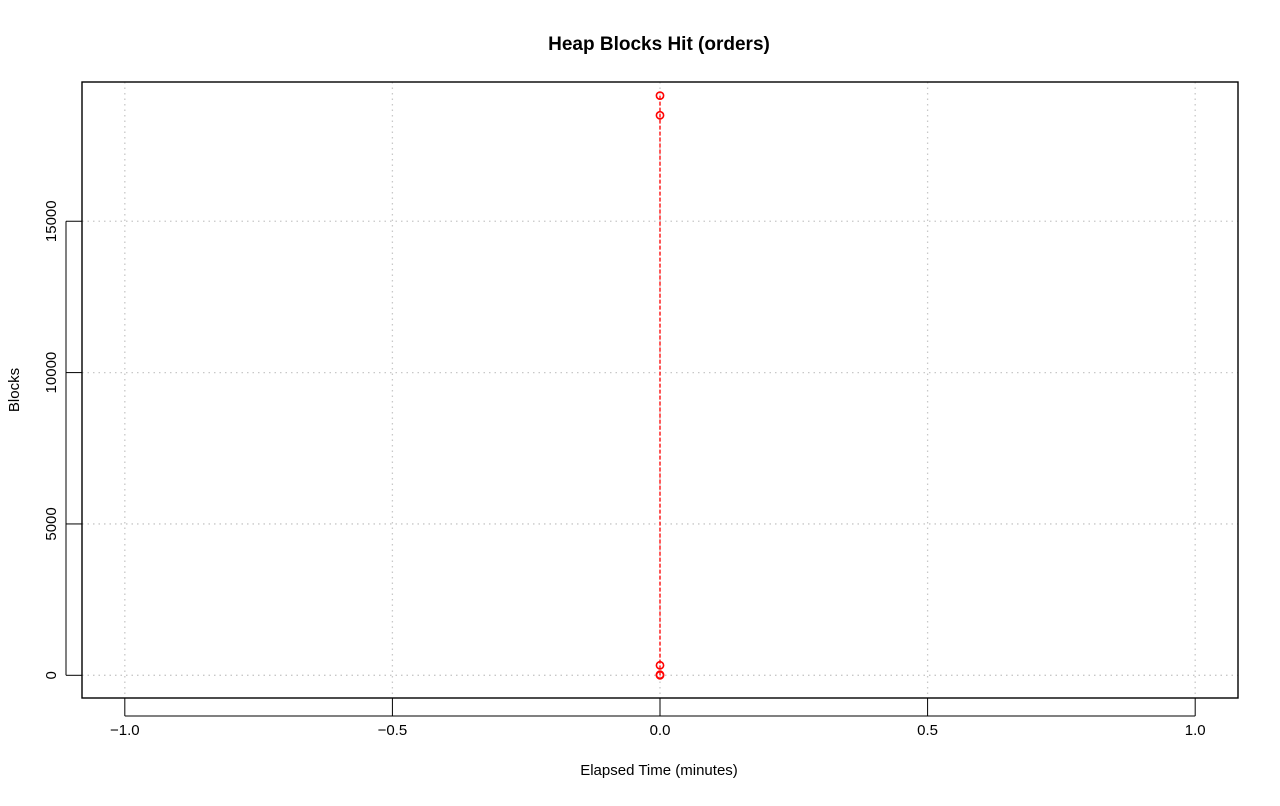 The width and height of the screenshot is (1280, 806). Describe the element at coordinates (51, 523) in the screenshot. I see `y-tick-label-1: 5000` at that location.